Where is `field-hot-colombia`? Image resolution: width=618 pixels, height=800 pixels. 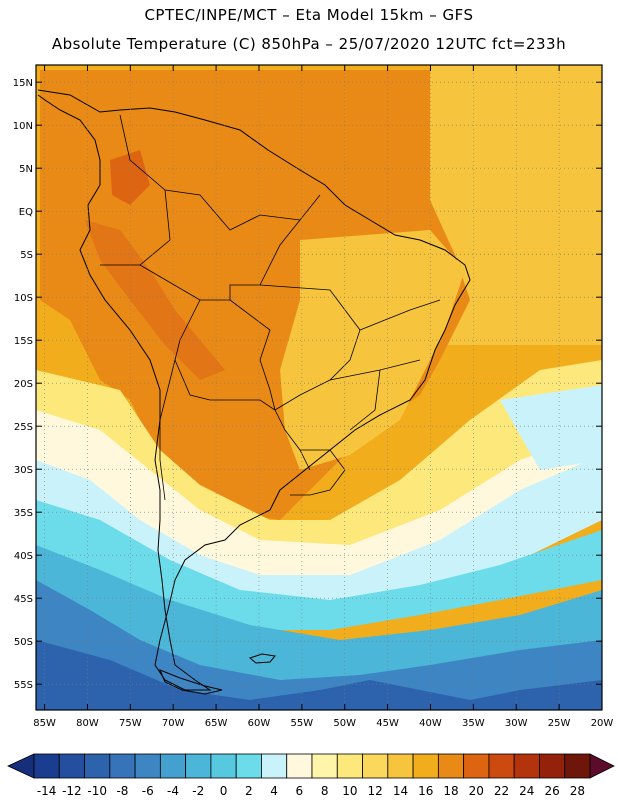 field-hot-colombia is located at coordinates (130, 177).